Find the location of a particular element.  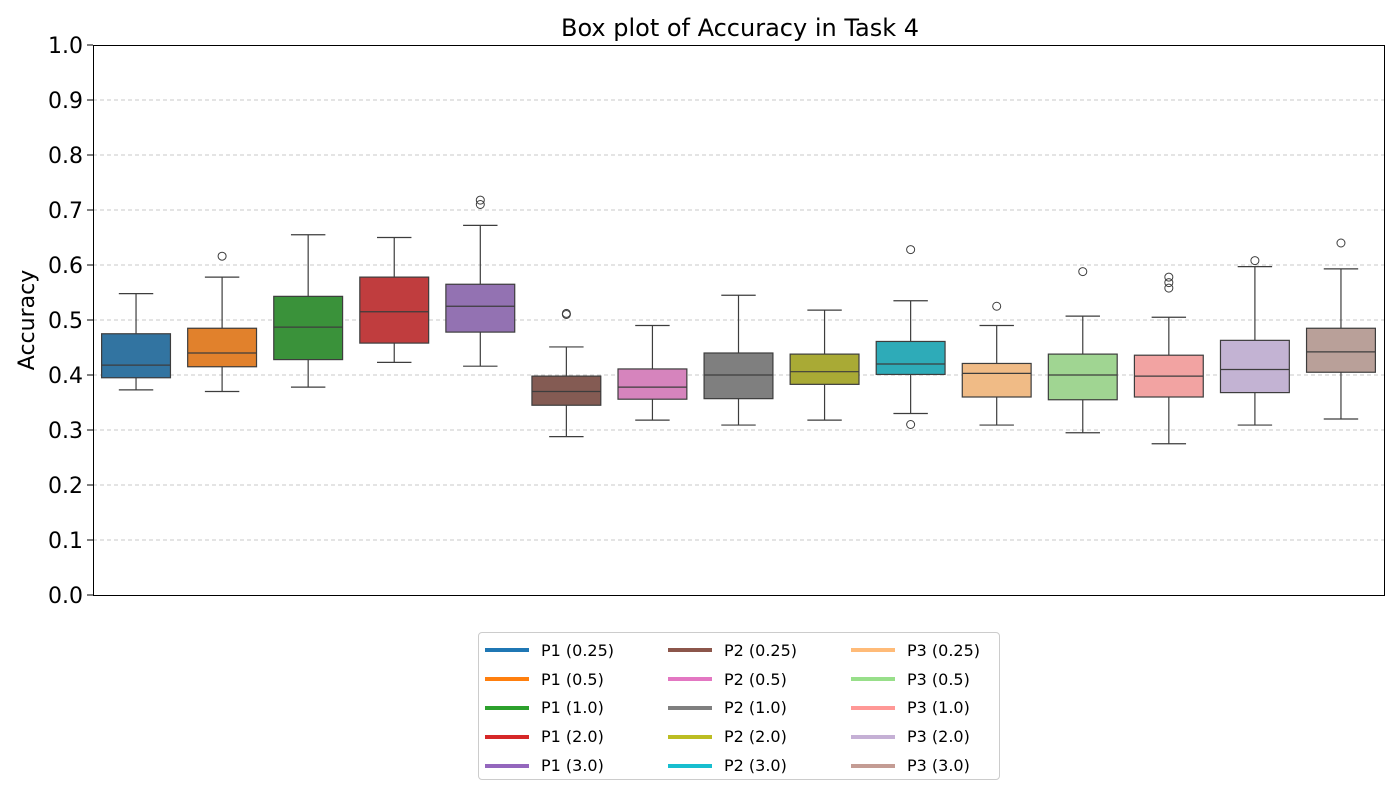

legend-item: P1 (1.0) is located at coordinates (576, 708).